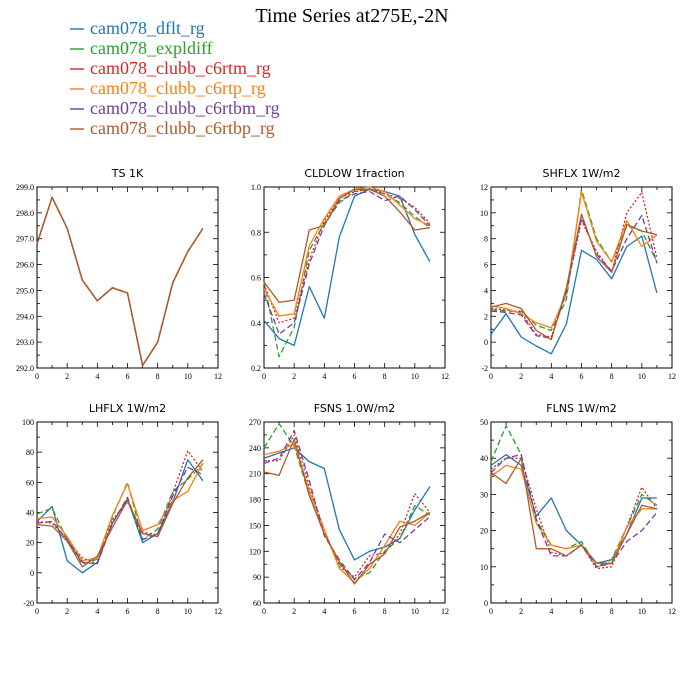  Describe the element at coordinates (185, 108) in the screenshot. I see `legend-label: cam078_clubb_c6rtbm_rg` at that location.